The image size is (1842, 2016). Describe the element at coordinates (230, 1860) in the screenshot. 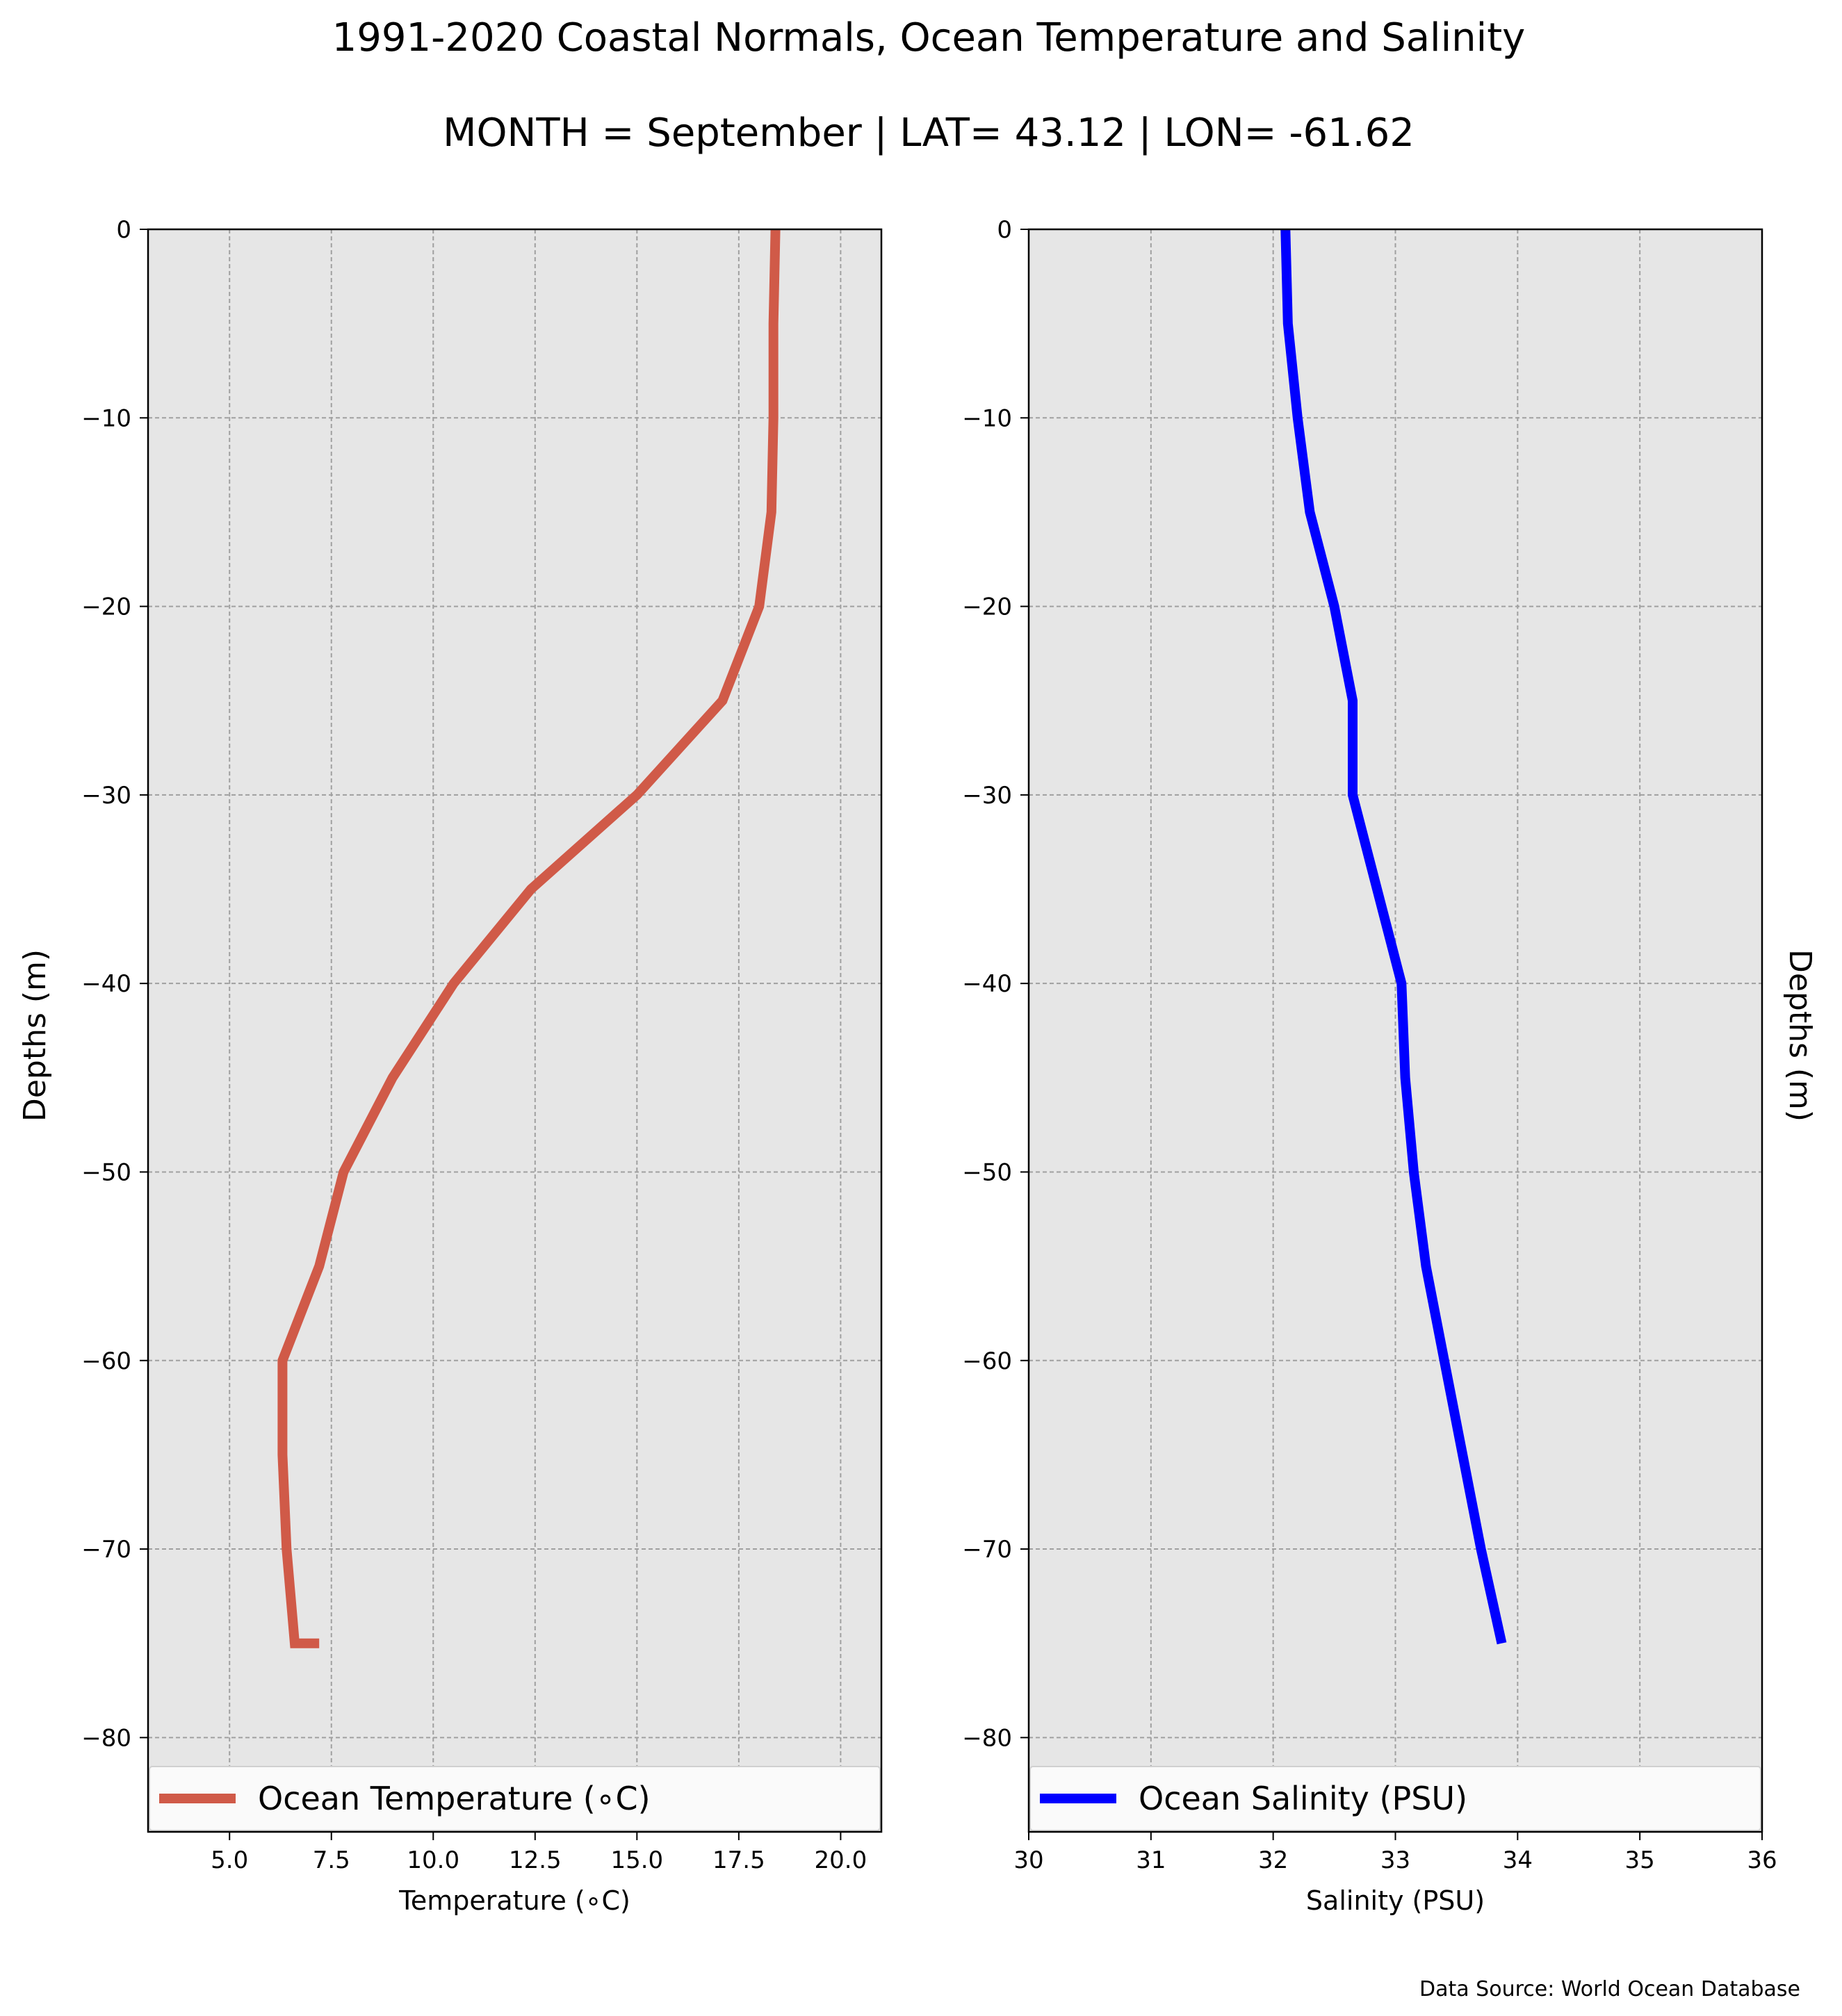

I see `x-tick-label: 5.0` at that location.